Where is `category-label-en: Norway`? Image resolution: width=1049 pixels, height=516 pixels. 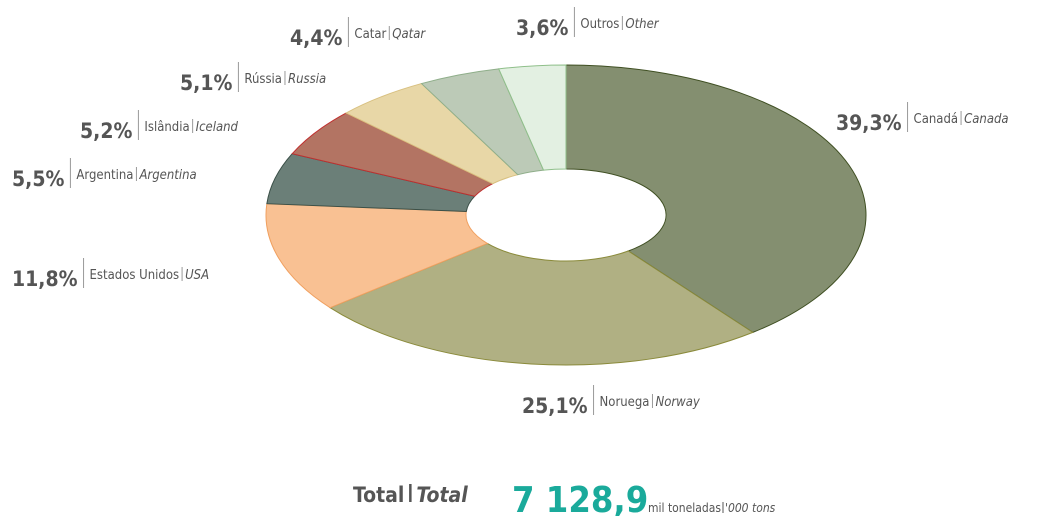
category-label-en: Norway is located at coordinates (677, 402).